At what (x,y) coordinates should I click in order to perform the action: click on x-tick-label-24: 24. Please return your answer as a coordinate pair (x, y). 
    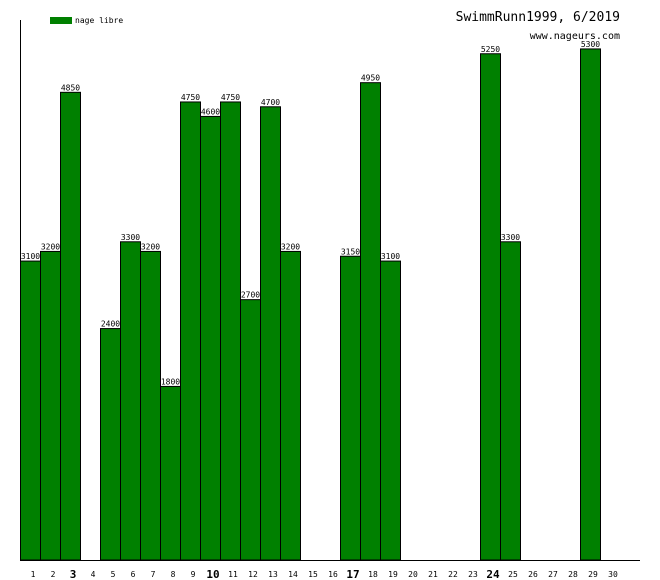
    Looking at the image, I should click on (493, 574).